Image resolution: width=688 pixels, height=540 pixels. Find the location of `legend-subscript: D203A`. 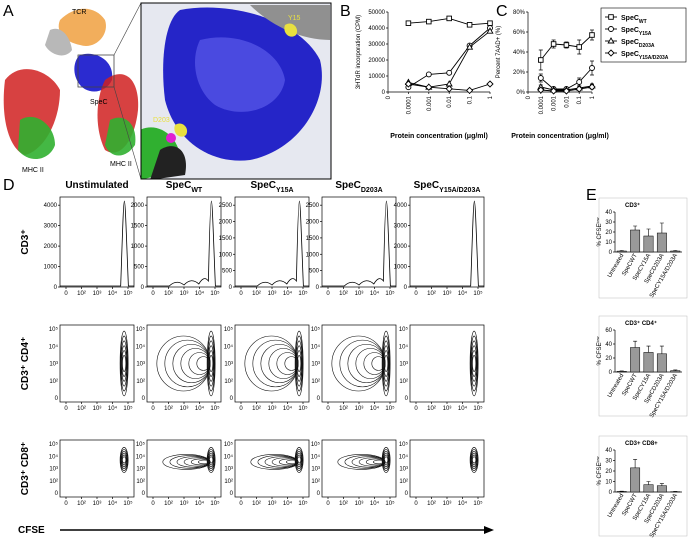

legend-subscript: D203A is located at coordinates (647, 46).